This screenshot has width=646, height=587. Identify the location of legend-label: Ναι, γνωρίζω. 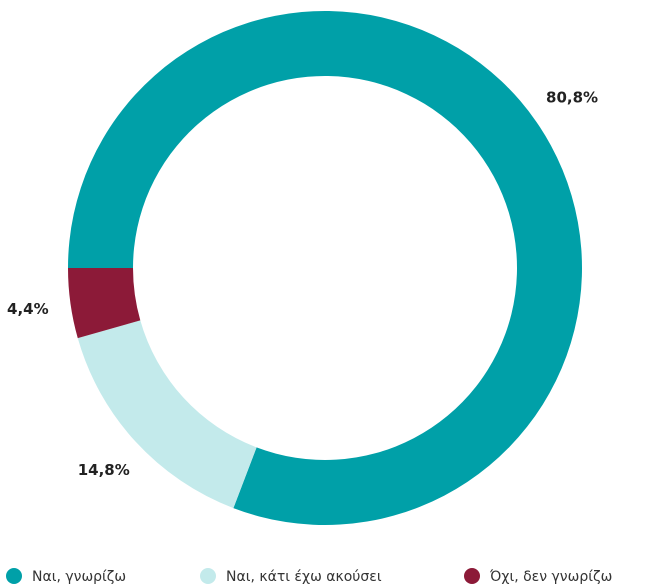
(79, 577).